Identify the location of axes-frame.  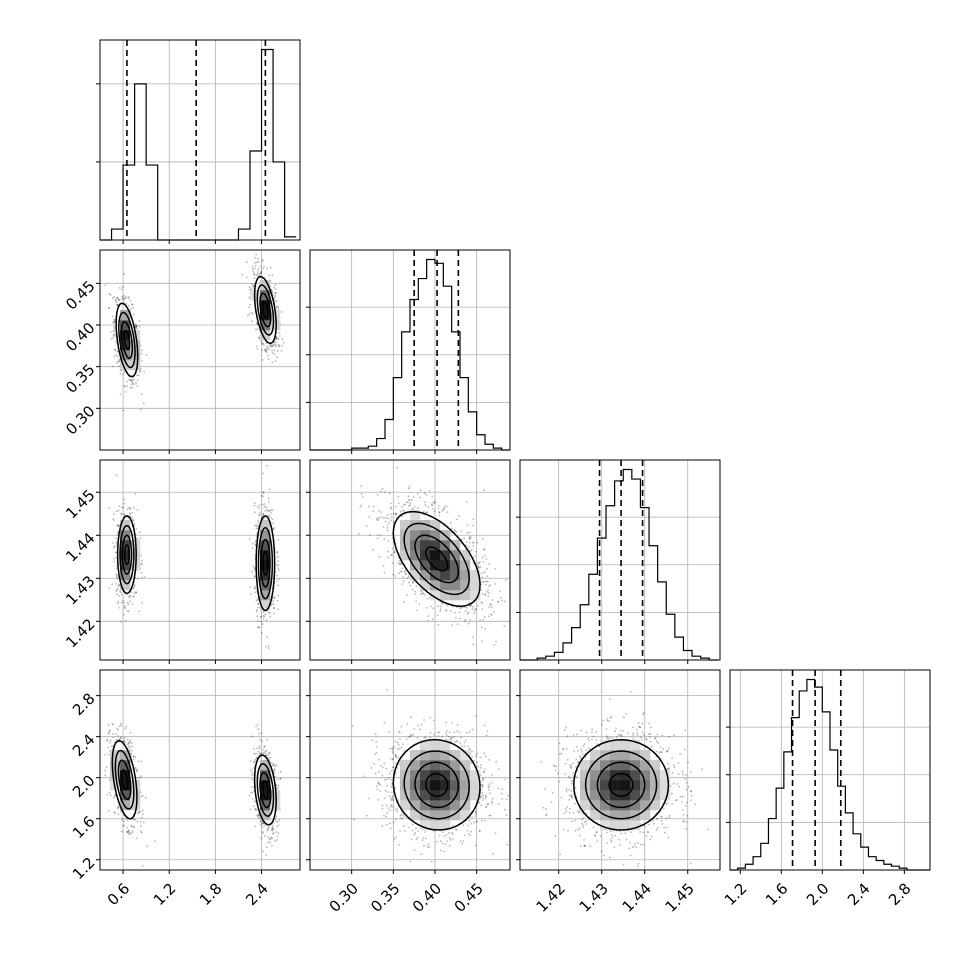
(200, 140).